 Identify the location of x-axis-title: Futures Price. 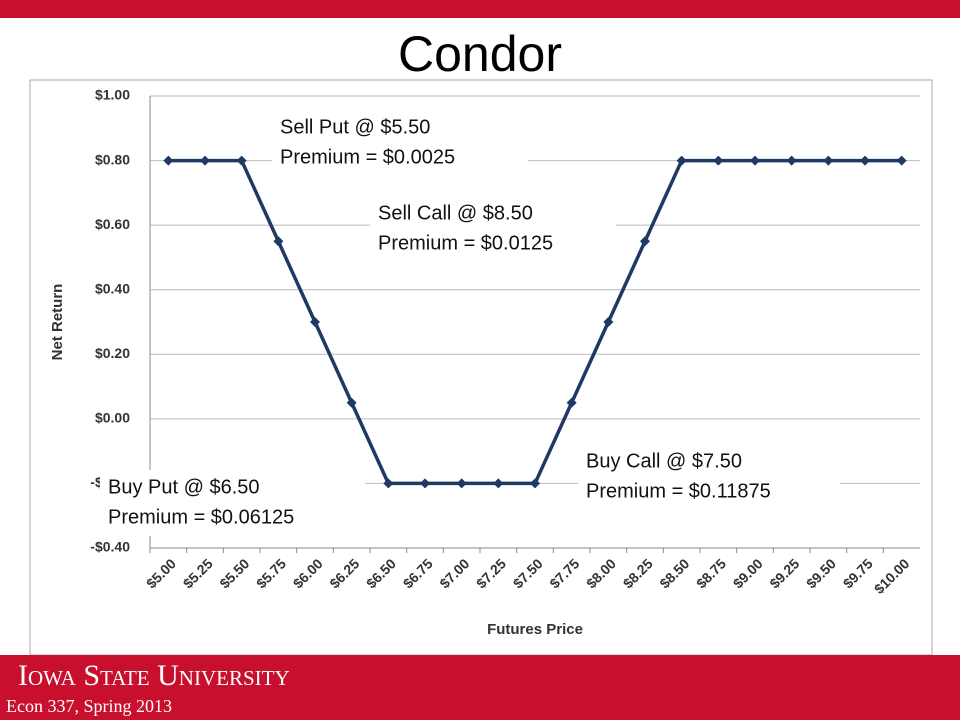
(535, 629).